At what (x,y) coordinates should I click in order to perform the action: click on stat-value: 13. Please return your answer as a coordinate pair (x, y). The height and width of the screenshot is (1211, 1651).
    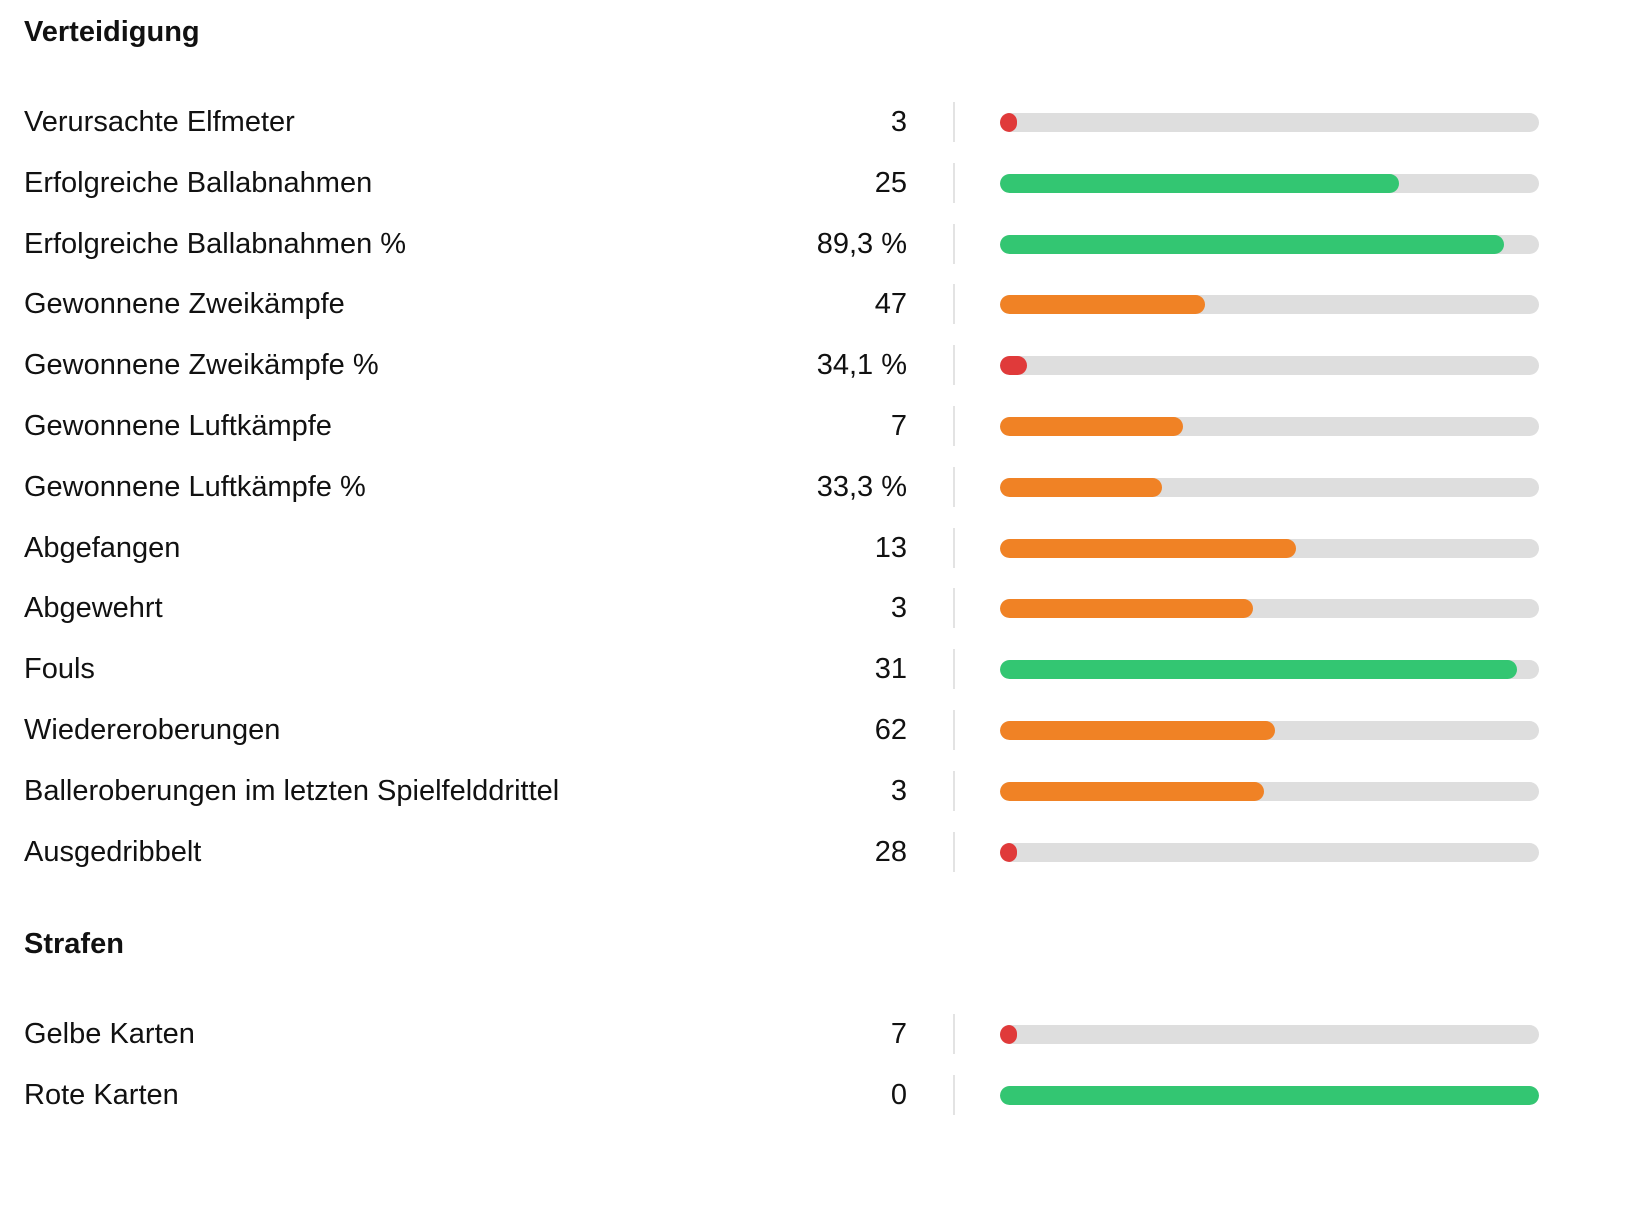
    Looking at the image, I should click on (890, 547).